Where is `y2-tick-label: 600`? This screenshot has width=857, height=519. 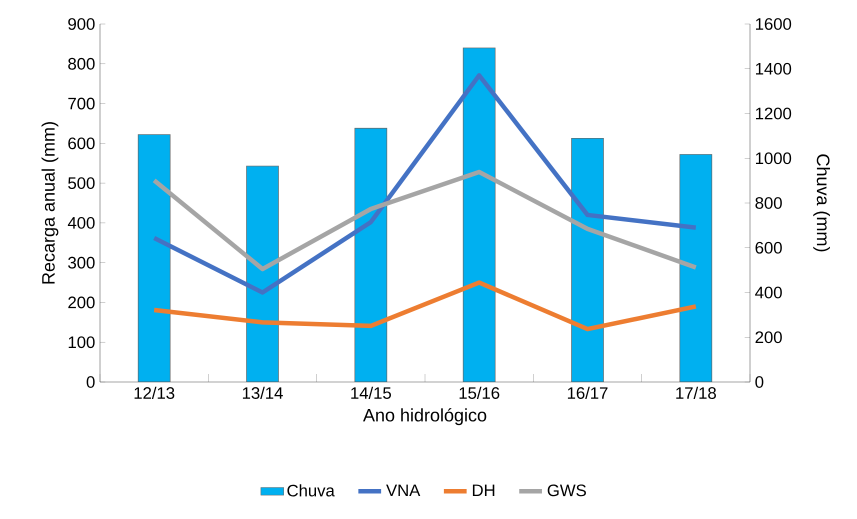 y2-tick-label: 600 is located at coordinates (769, 248).